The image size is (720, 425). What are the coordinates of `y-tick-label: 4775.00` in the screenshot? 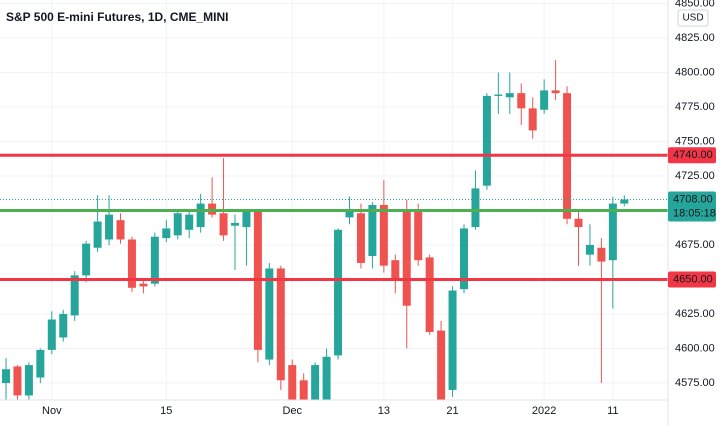 It's located at (695, 107).